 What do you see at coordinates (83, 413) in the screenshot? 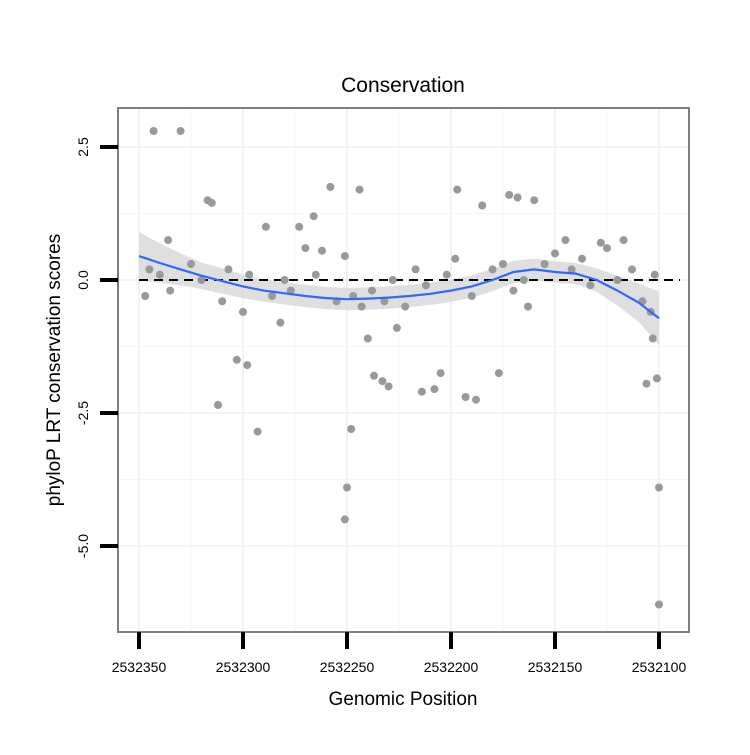
I see `y-tick-label: -2.5` at bounding box center [83, 413].